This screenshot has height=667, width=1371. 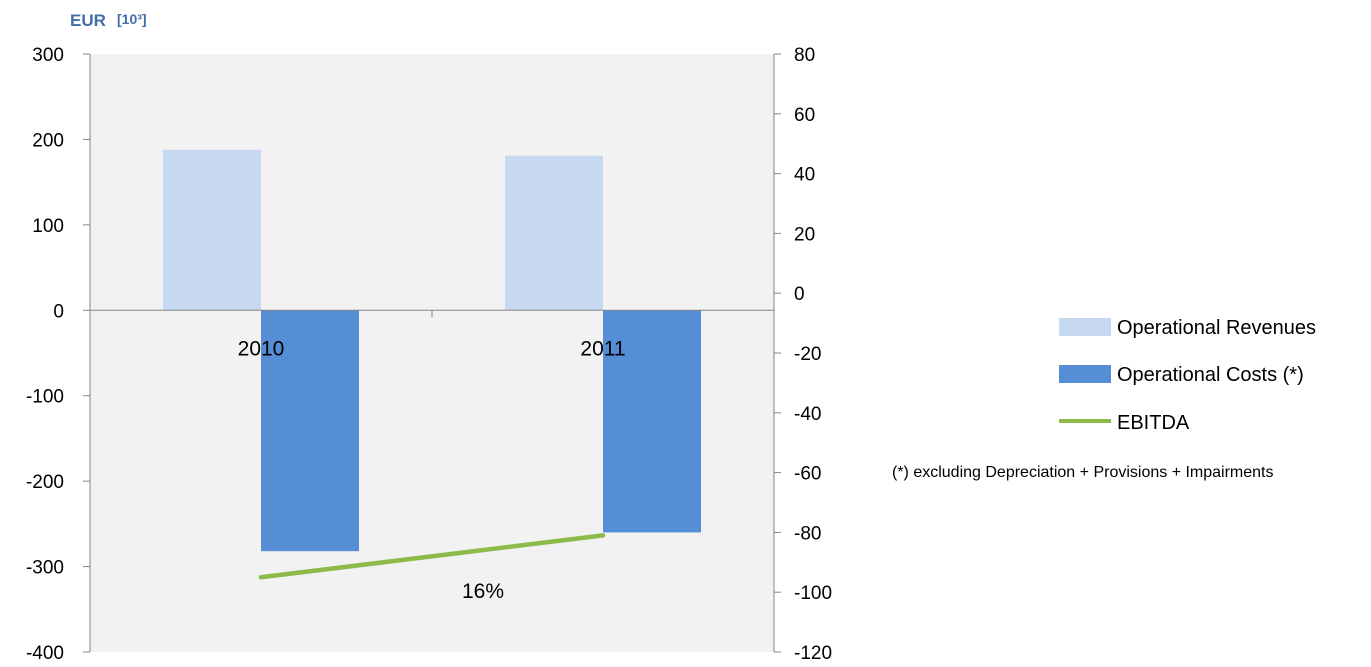 I want to click on left-tick-label: -300, so click(x=45, y=568).